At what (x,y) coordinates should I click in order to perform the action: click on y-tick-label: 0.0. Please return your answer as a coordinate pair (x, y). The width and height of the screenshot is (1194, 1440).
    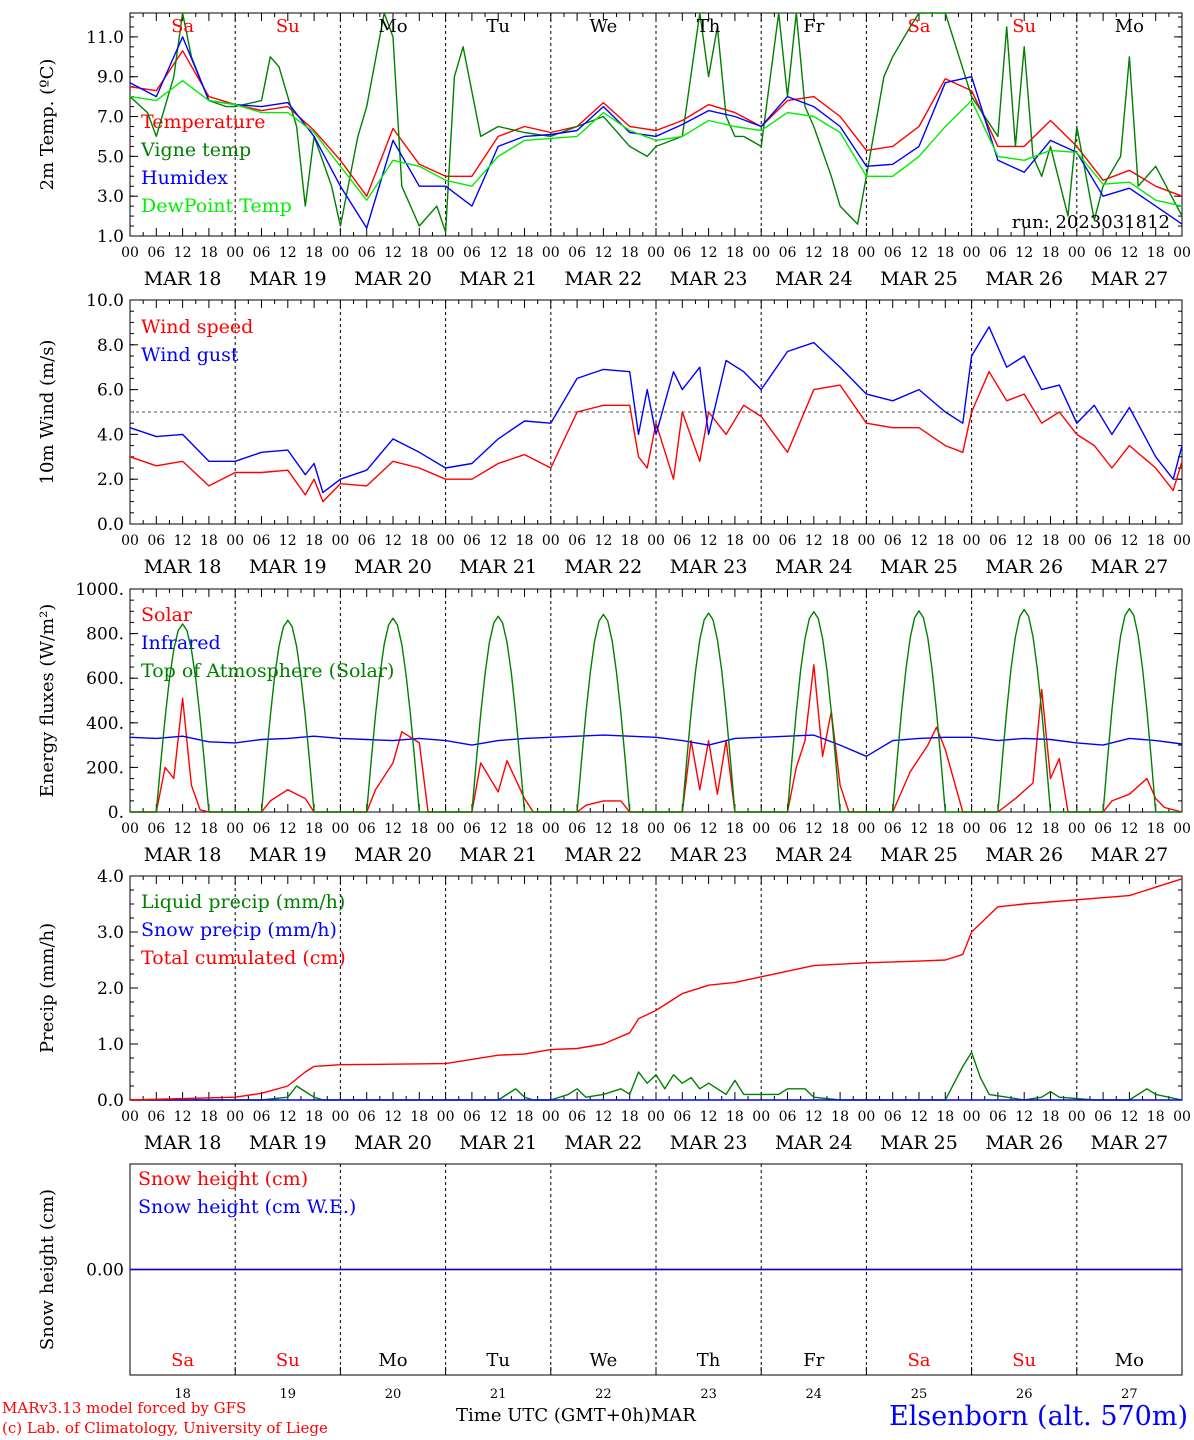
    Looking at the image, I should click on (110, 1101).